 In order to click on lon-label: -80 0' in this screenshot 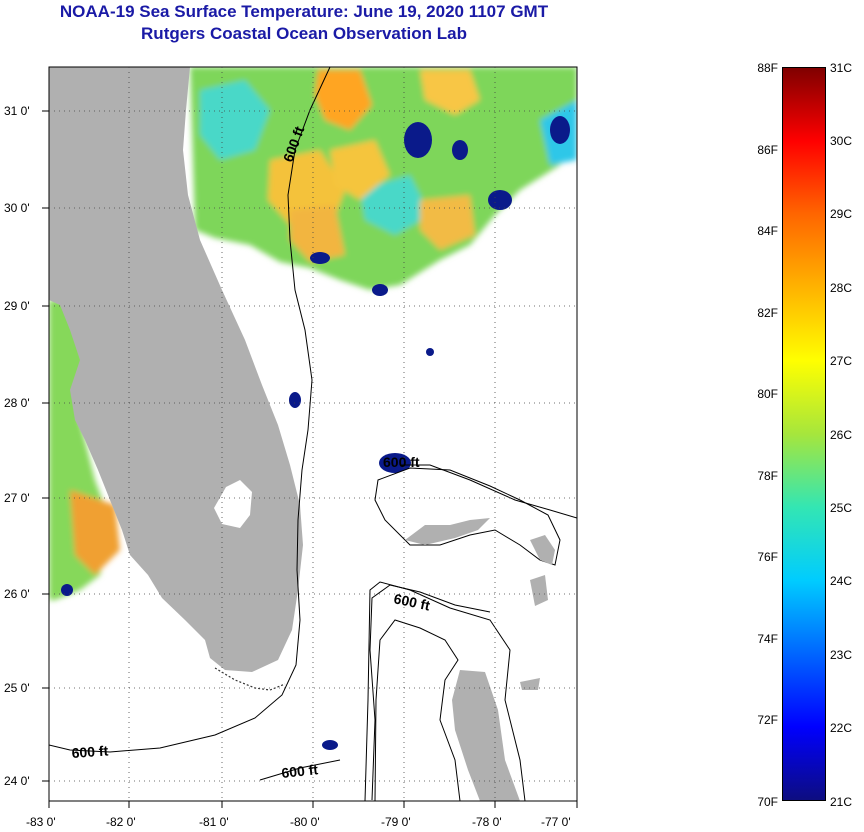, I will do `click(305, 822)`.